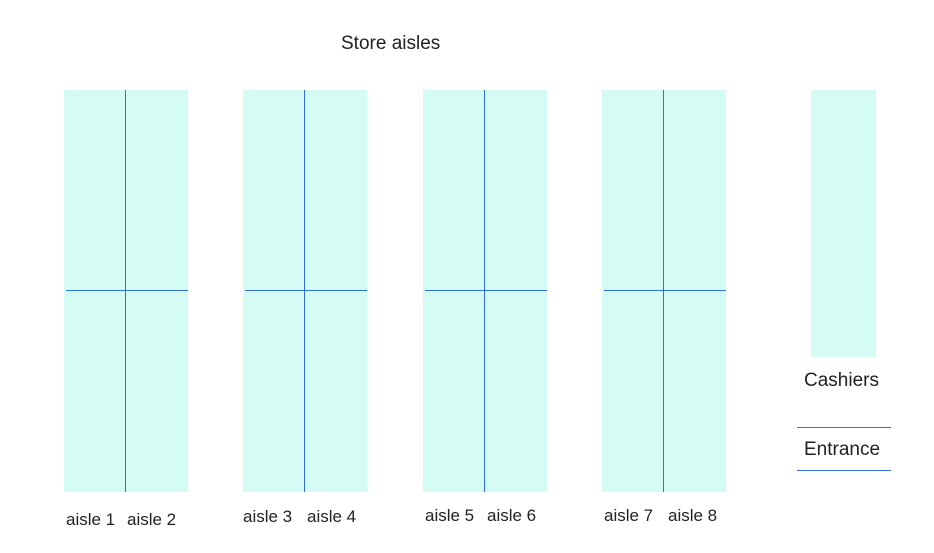  What do you see at coordinates (332, 516) in the screenshot?
I see `aisle-label-4: aisle 4` at bounding box center [332, 516].